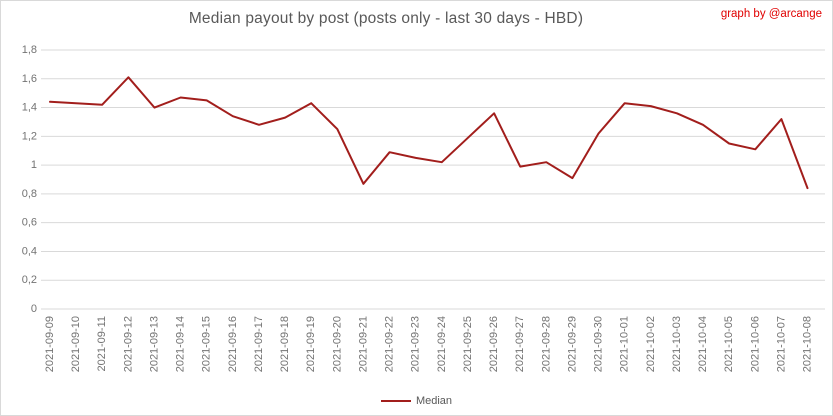 This screenshot has height=416, width=833. I want to click on x-axis-tick-label: 2021-10-05, so click(729, 344).